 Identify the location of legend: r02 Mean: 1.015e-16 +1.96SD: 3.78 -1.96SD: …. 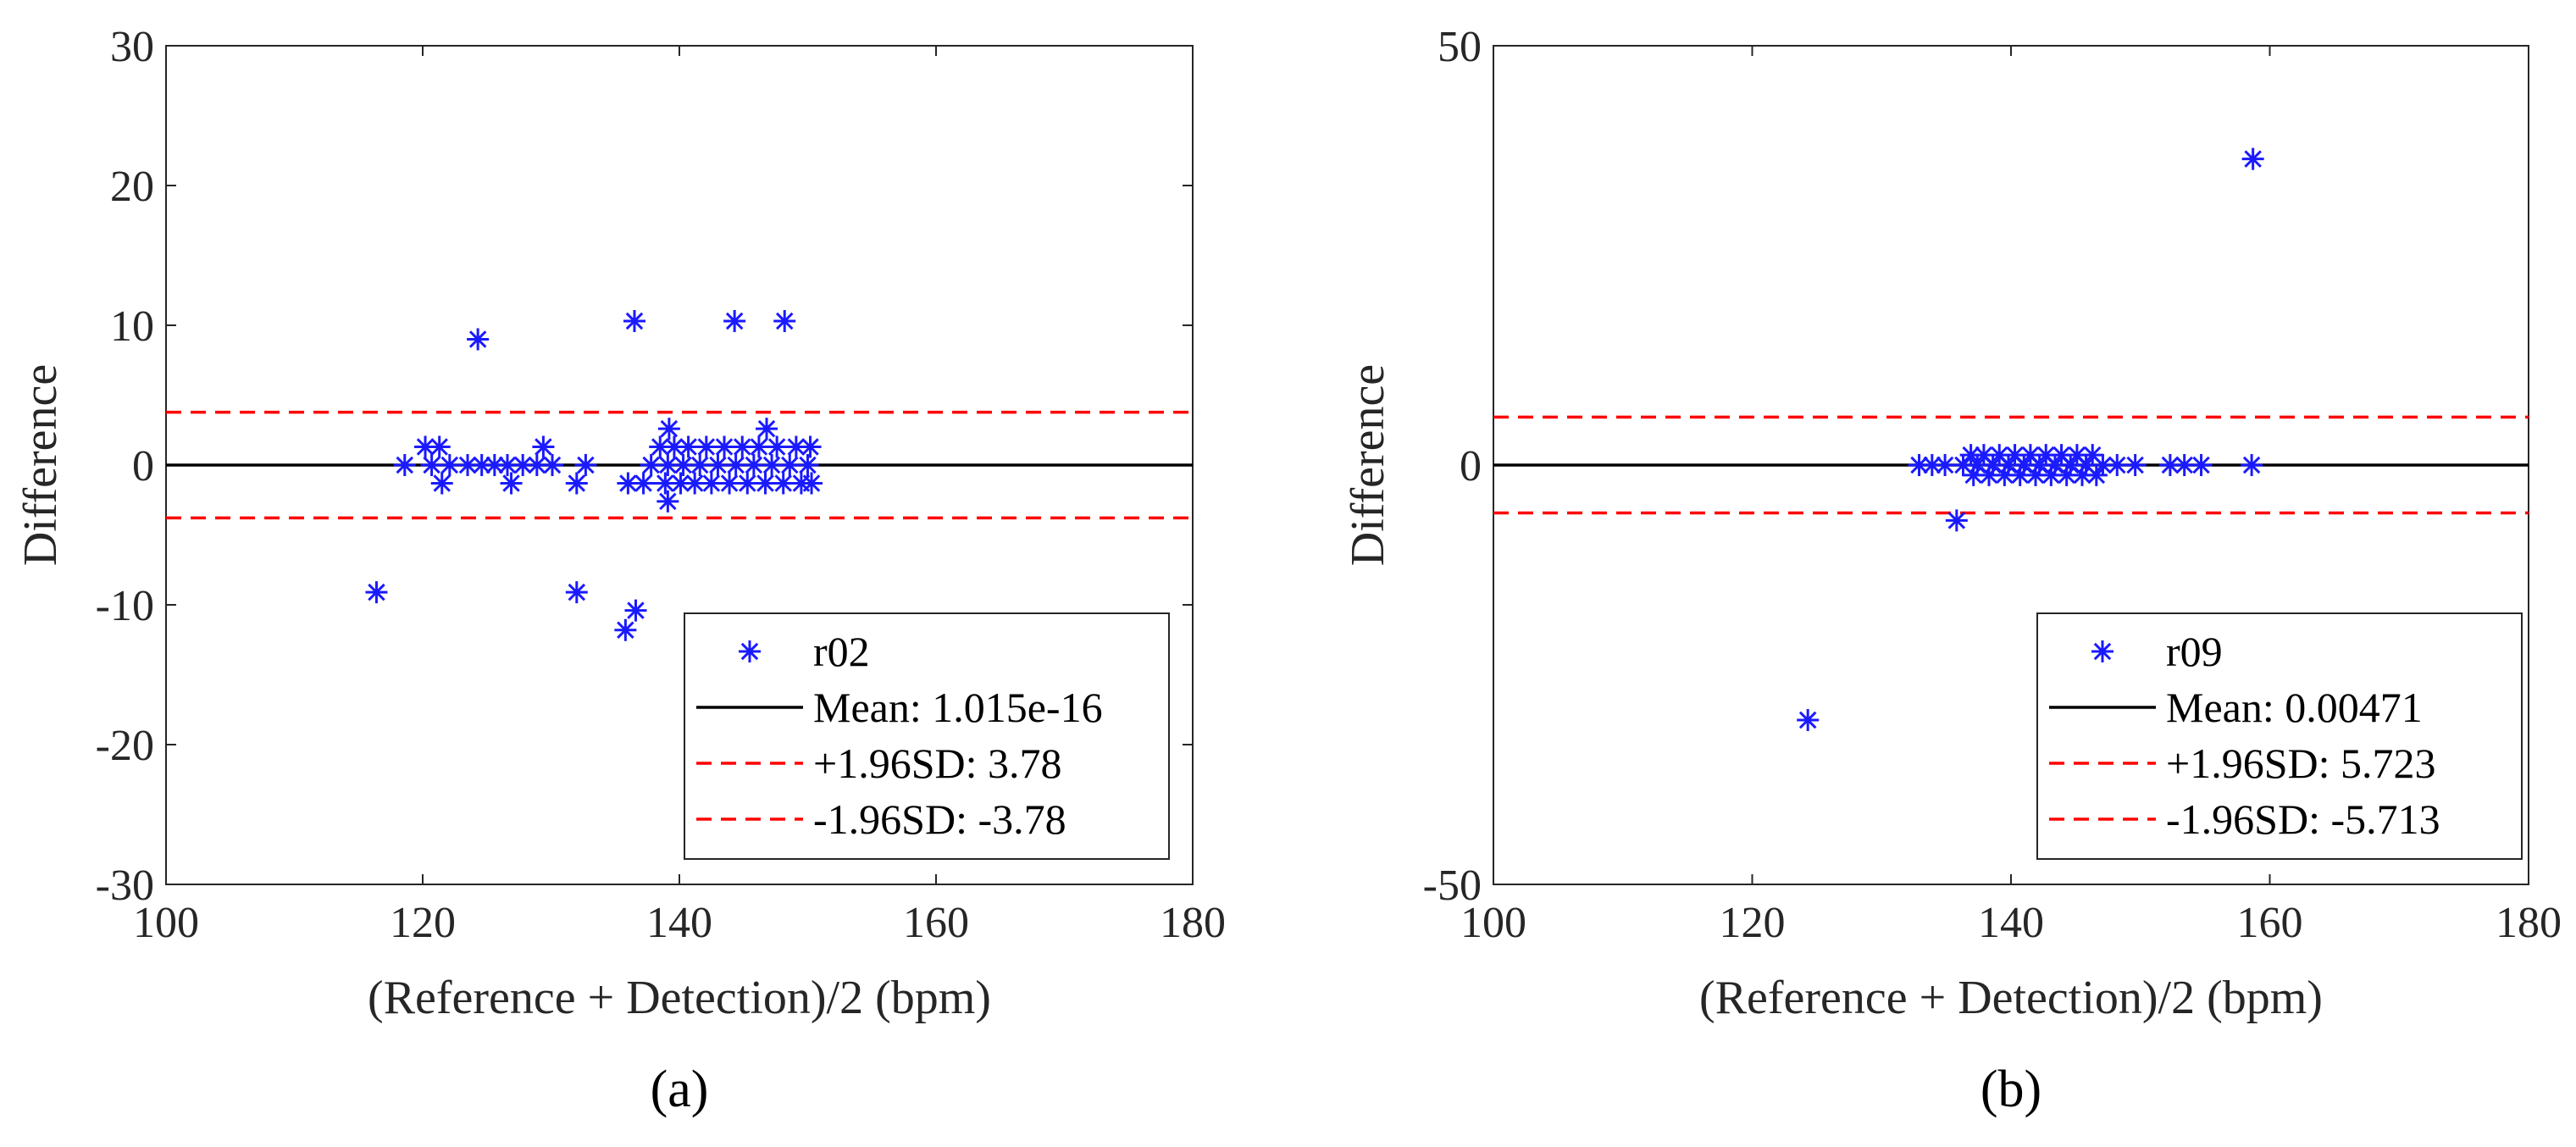
(927, 736).